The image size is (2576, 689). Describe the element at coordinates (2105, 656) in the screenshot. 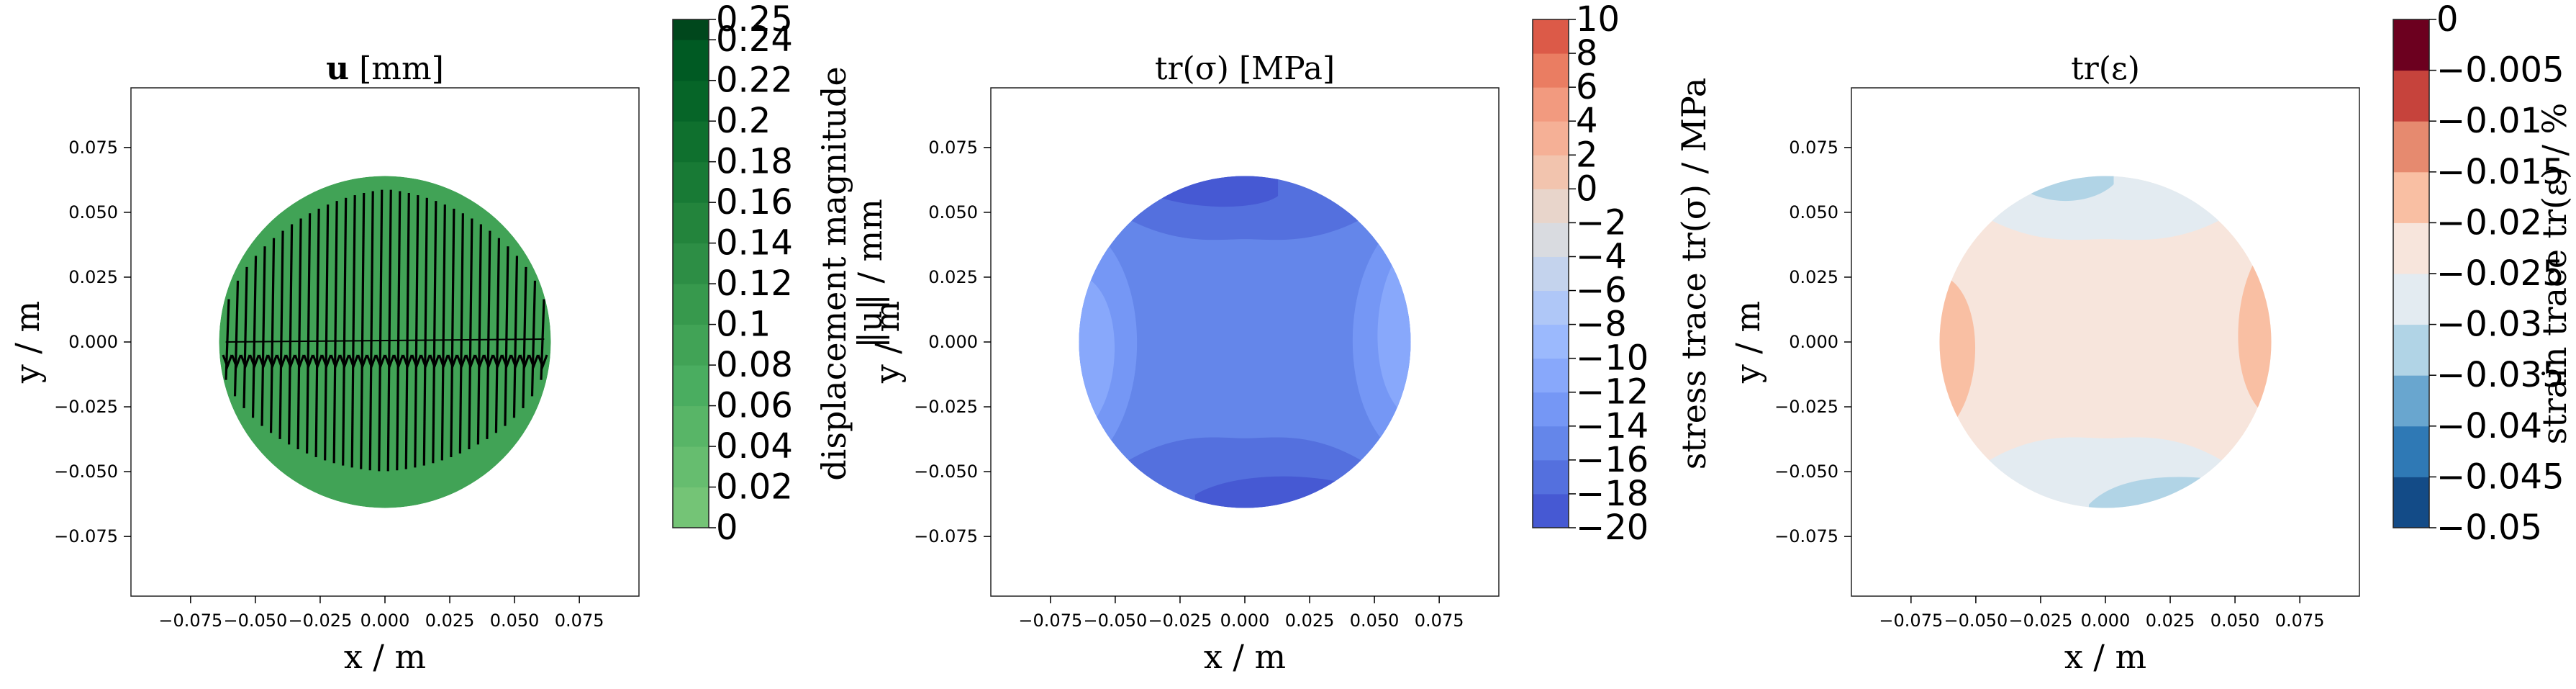

I see `x-axis-label: x / m` at that location.